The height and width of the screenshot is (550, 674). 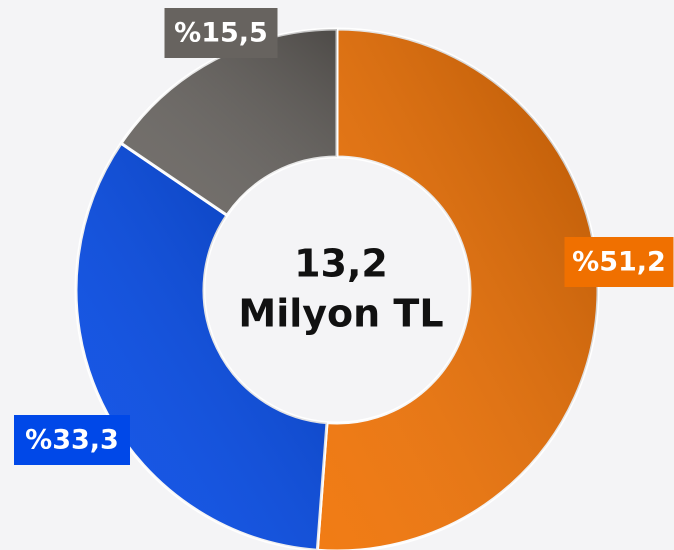 I want to click on value-label: %33,3, so click(x=72, y=440).